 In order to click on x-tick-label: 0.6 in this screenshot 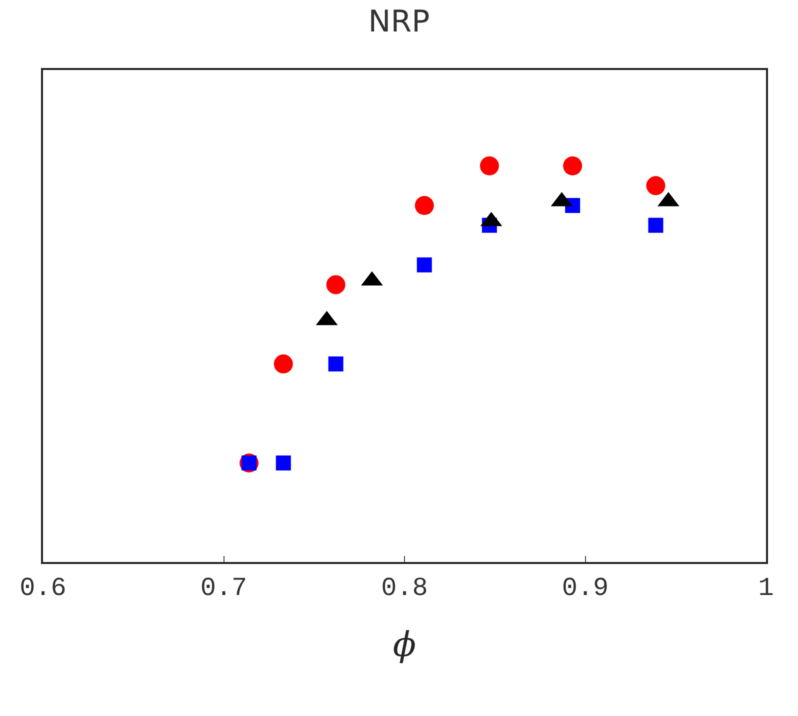, I will do `click(43, 588)`.